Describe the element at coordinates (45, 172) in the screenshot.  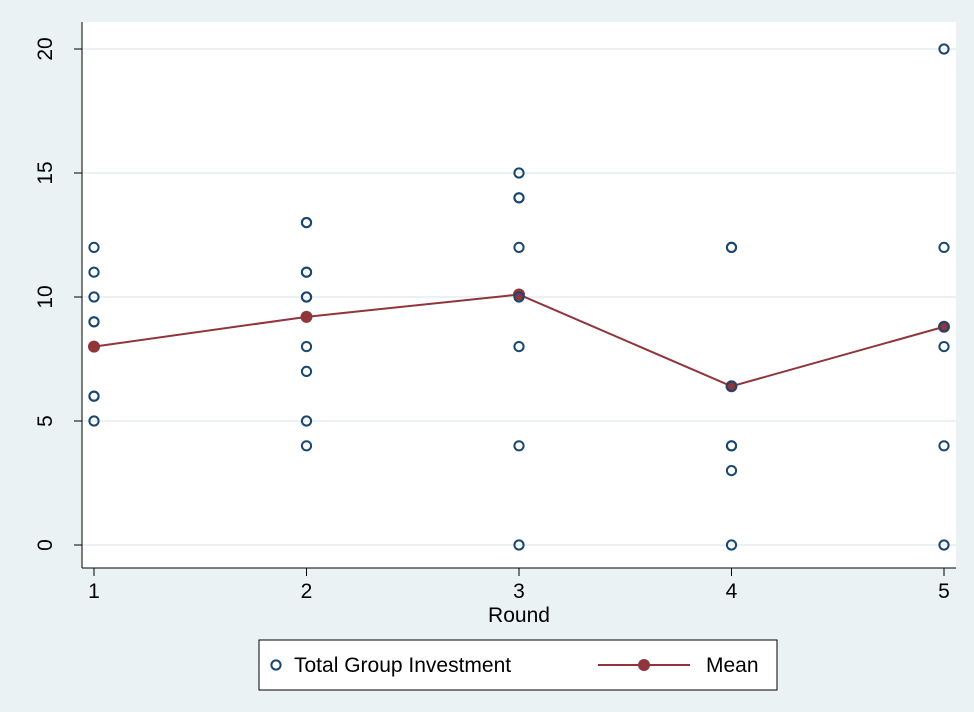
I see `y-tick-label: 15` at that location.